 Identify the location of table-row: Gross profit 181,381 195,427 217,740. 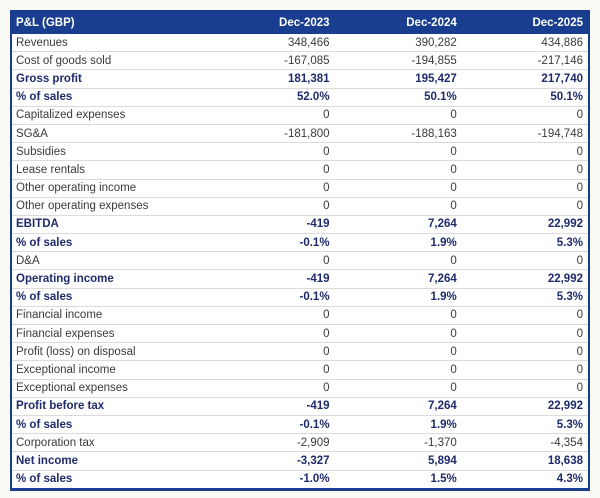
(300, 79).